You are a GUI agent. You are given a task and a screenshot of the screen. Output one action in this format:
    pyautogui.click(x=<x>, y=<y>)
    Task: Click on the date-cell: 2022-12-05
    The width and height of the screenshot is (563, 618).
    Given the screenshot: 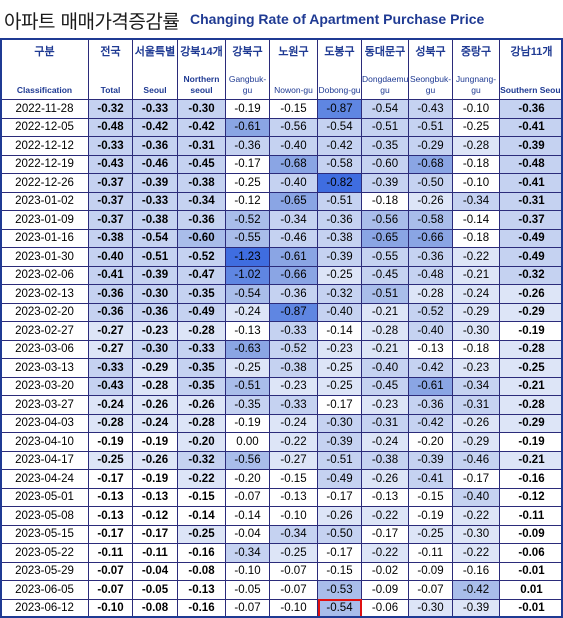 What is the action you would take?
    pyautogui.click(x=45, y=127)
    